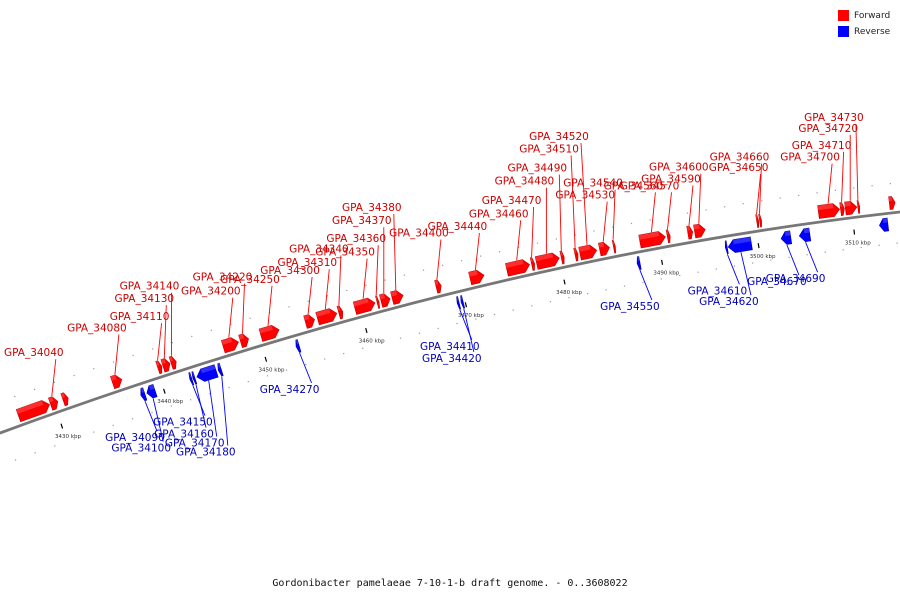  Describe the element at coordinates (739, 168) in the screenshot. I see `gene-label: GPA_34650` at that location.